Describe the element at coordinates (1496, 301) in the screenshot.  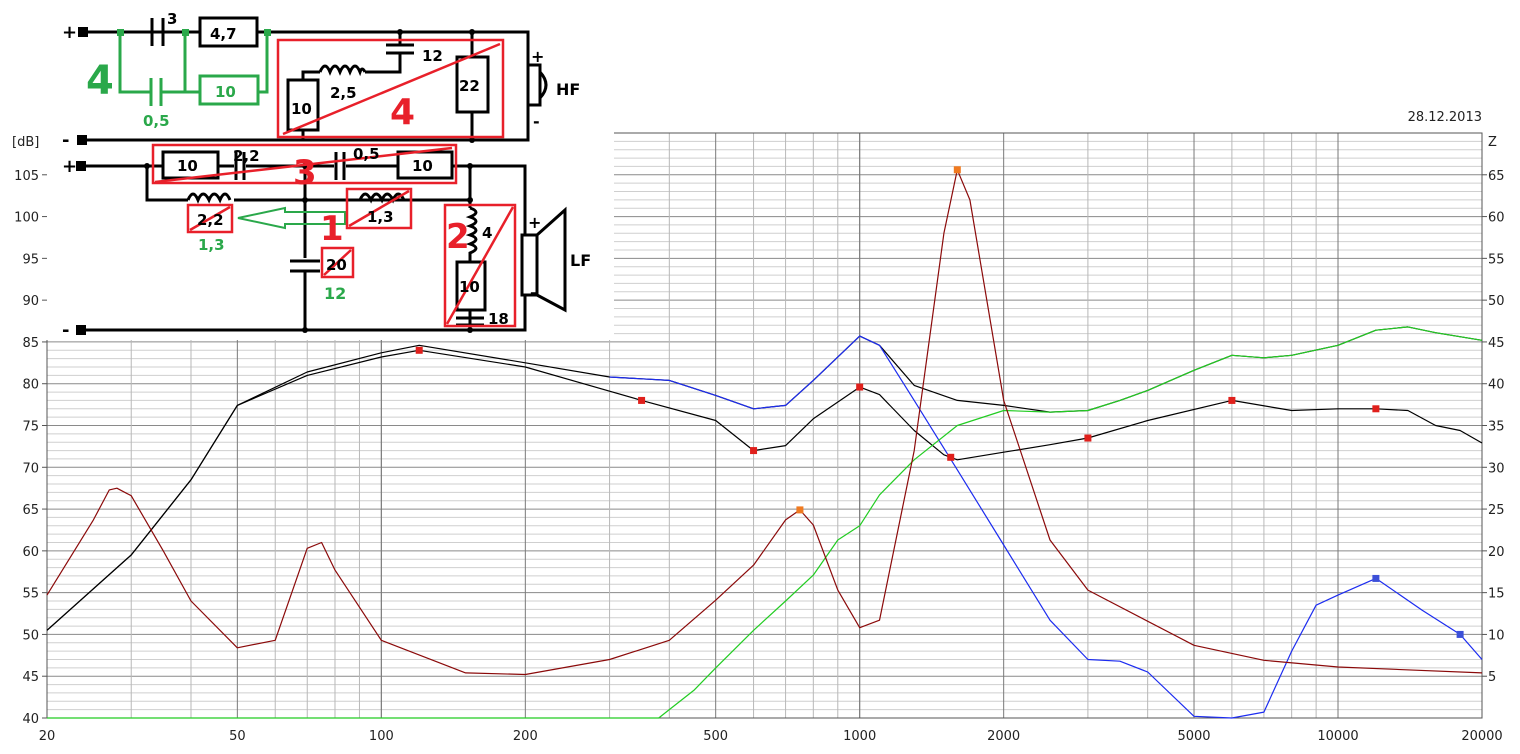
I see `y2-tick-label: 50` at that location.